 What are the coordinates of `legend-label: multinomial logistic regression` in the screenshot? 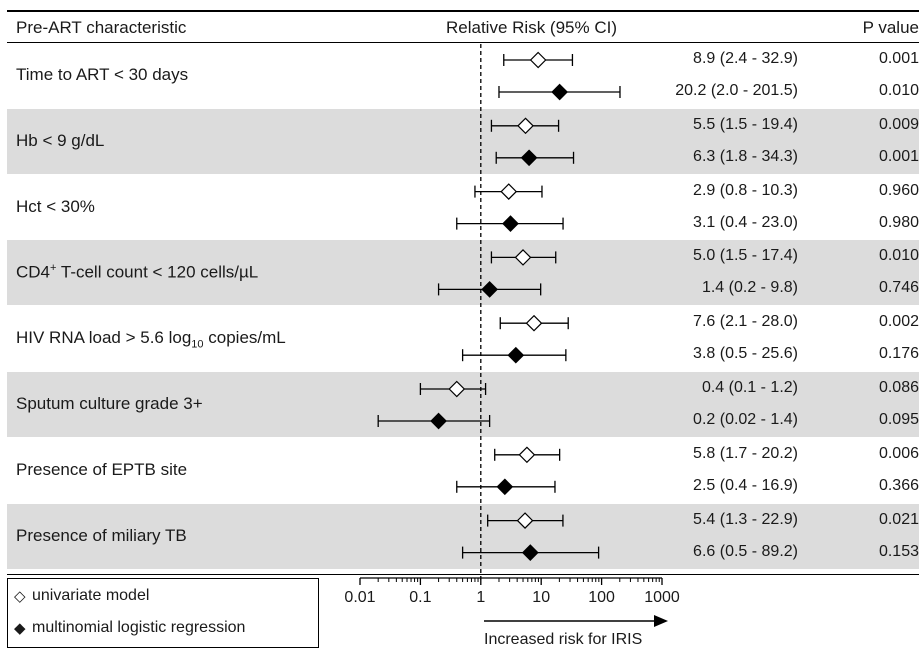 It's located at (139, 627).